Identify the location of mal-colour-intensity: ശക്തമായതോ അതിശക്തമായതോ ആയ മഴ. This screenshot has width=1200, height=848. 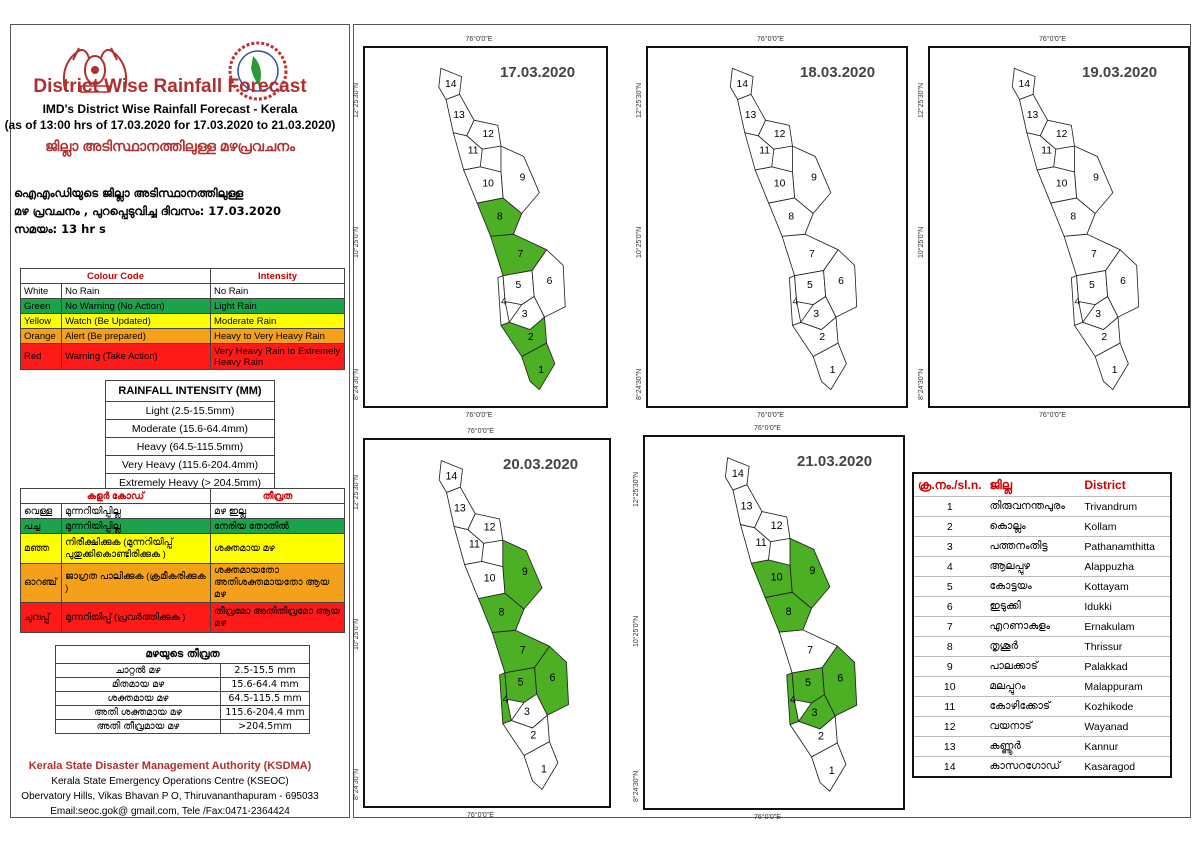
(277, 583).